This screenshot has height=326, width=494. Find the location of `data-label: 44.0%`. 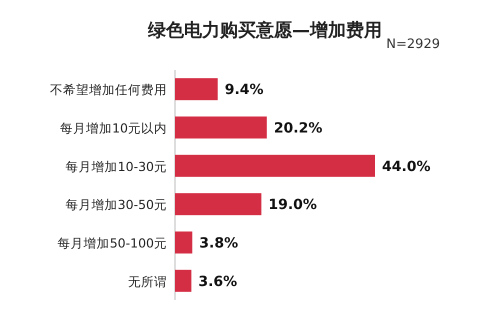

data-label: 44.0% is located at coordinates (406, 166).